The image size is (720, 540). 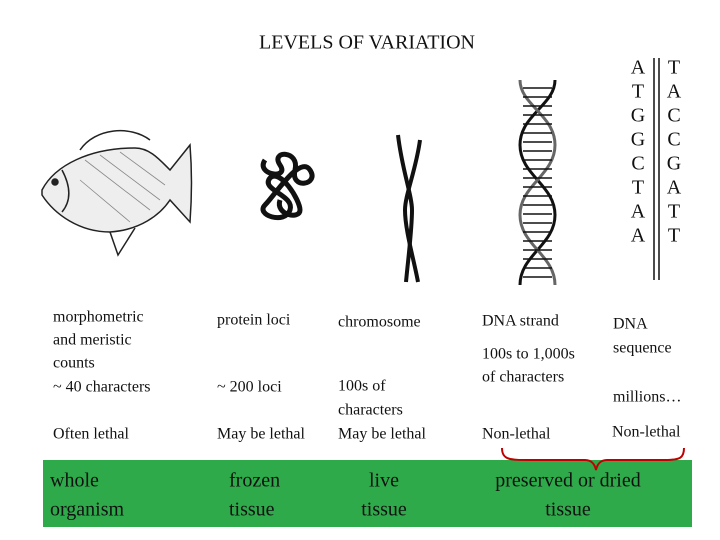 I want to click on label-text: counts, so click(x=74, y=363).